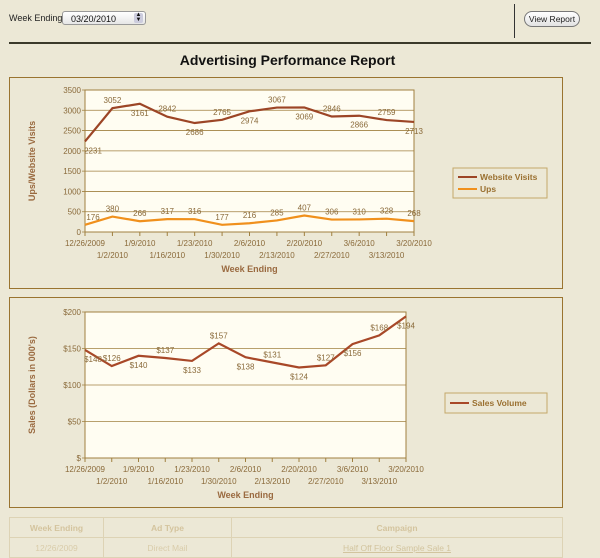  Describe the element at coordinates (104, 18) in the screenshot. I see `week-ending-select: 03/20/2010 ▲ ▼` at that location.